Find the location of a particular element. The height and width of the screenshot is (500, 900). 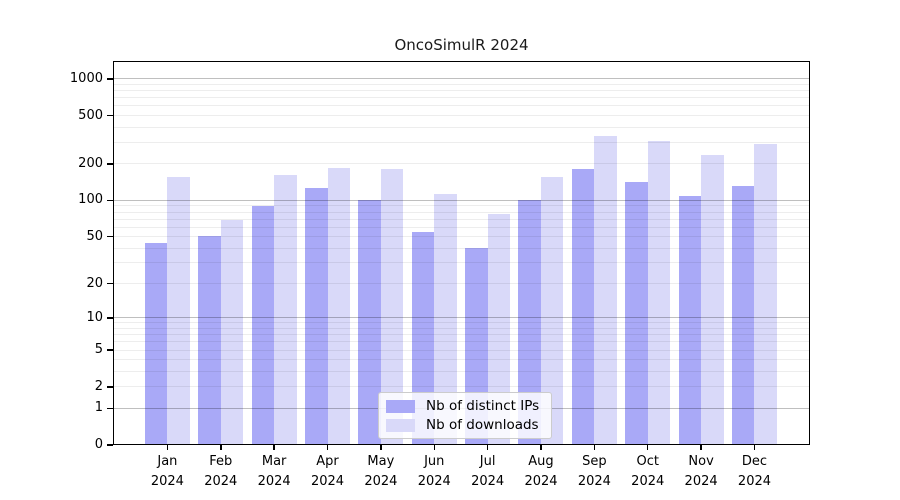

y-tick-label: 200 is located at coordinates (90, 163).